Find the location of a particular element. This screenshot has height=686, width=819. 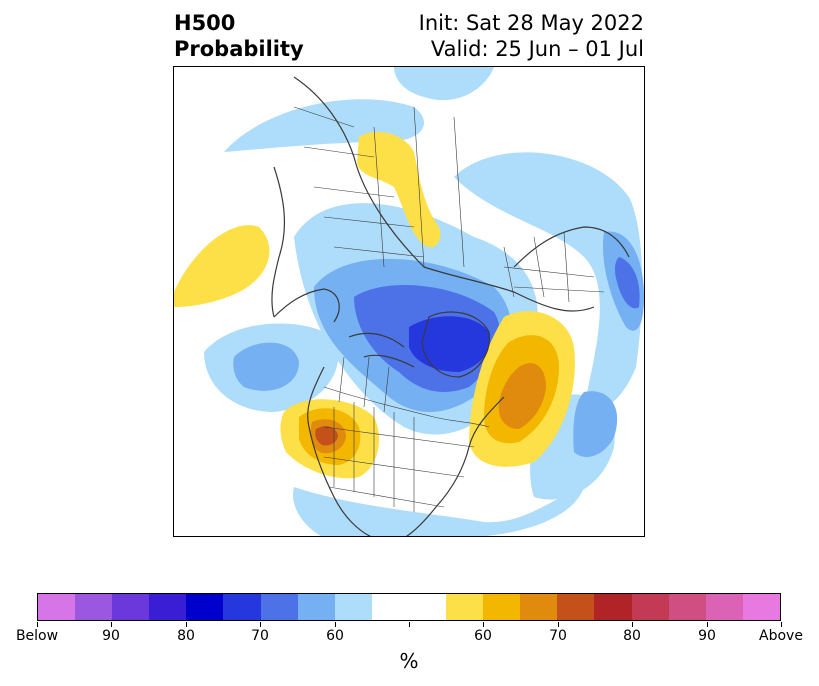

colorbar-tick-label: Below is located at coordinates (37, 636).